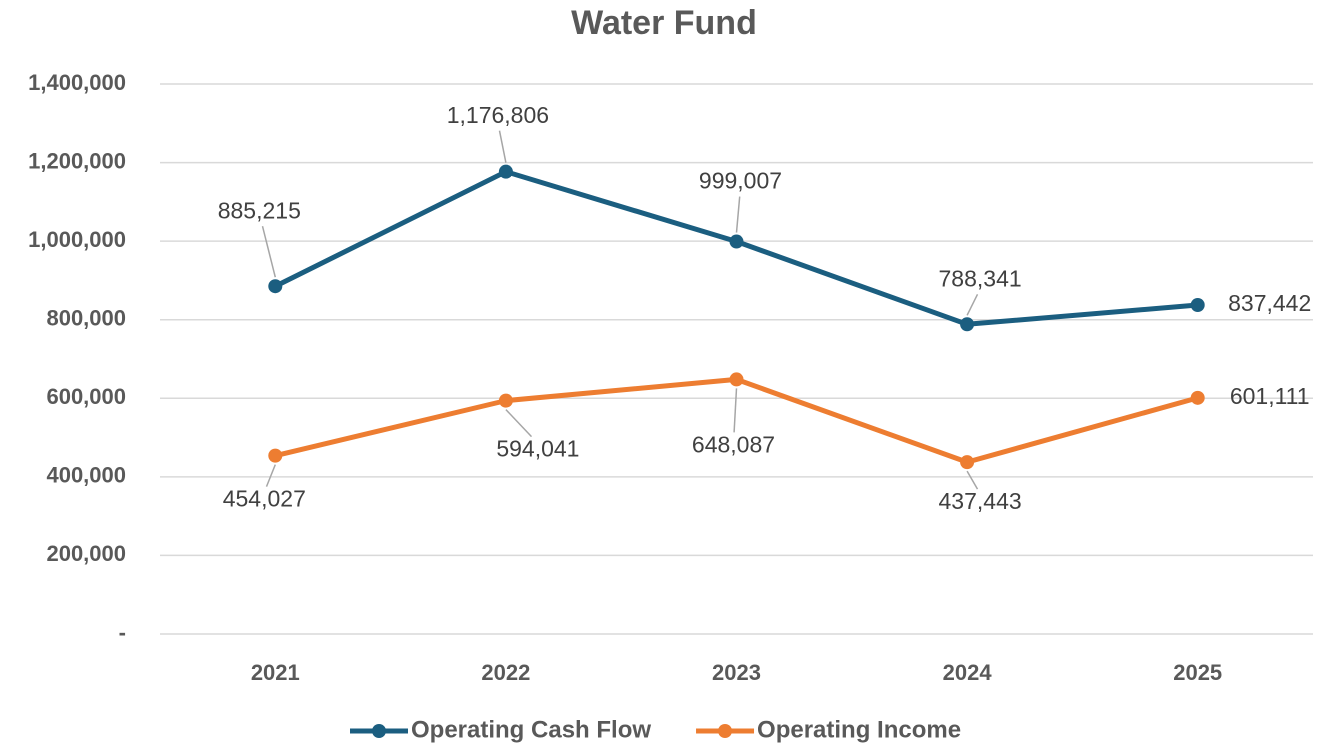 This screenshot has height=747, width=1336. I want to click on data-label: 837,442, so click(1269, 303).